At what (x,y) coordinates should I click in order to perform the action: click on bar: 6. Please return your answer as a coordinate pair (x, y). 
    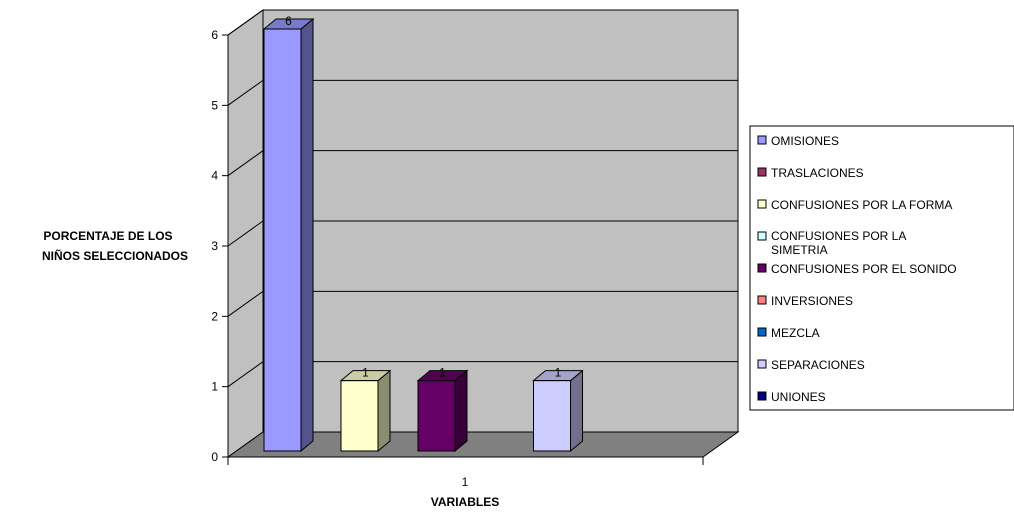
    Looking at the image, I should click on (288, 233).